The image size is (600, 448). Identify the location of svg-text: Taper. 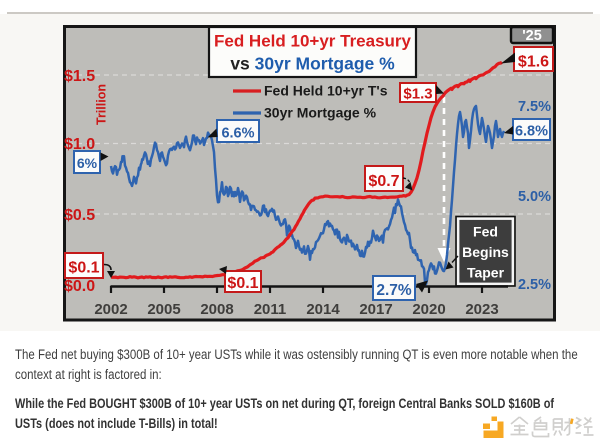
(486, 273).